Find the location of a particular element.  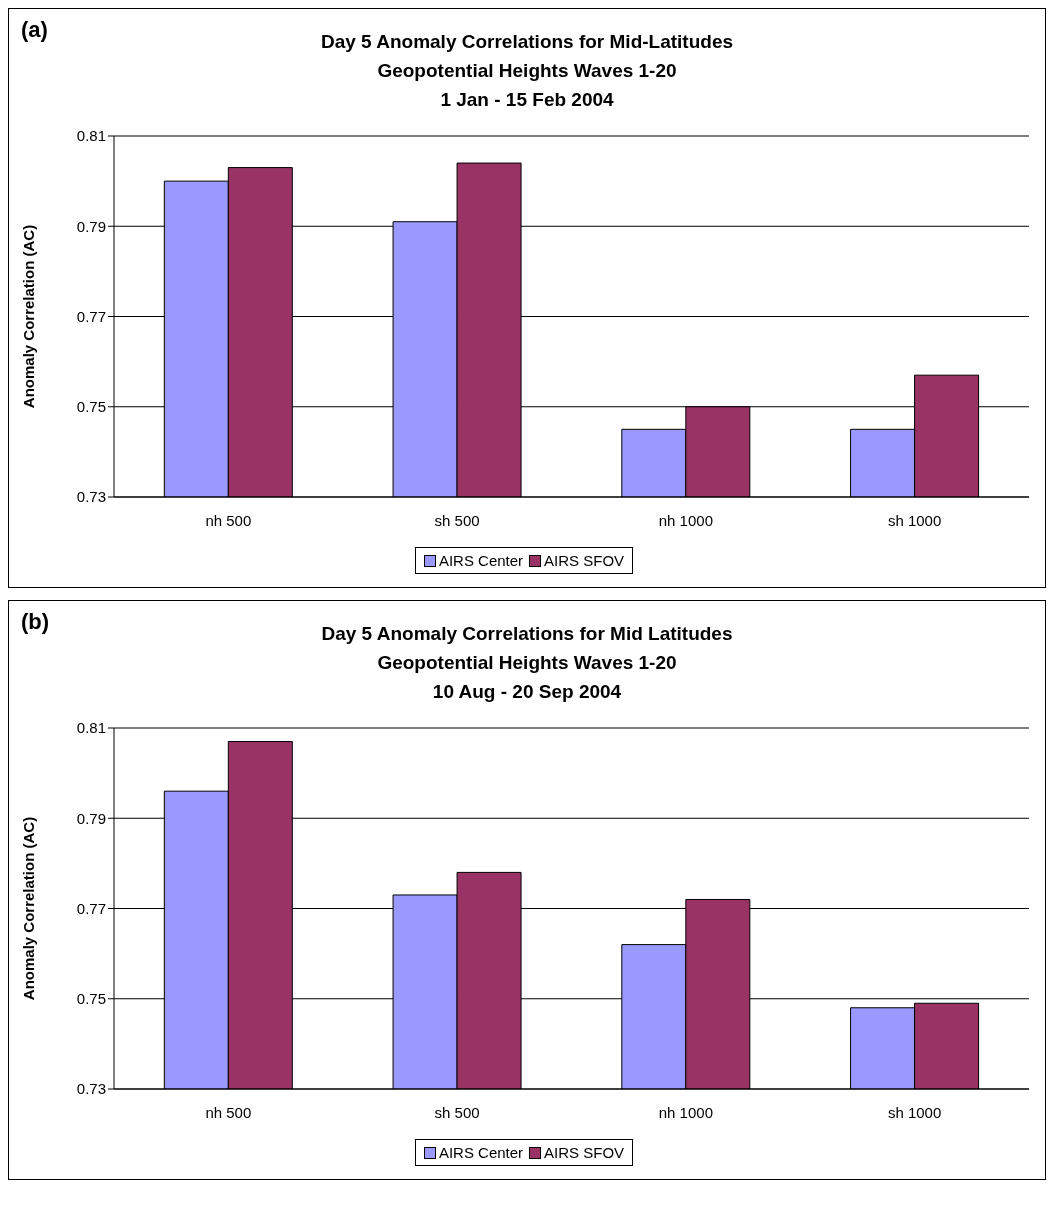

text: (b) is located at coordinates (35, 622).